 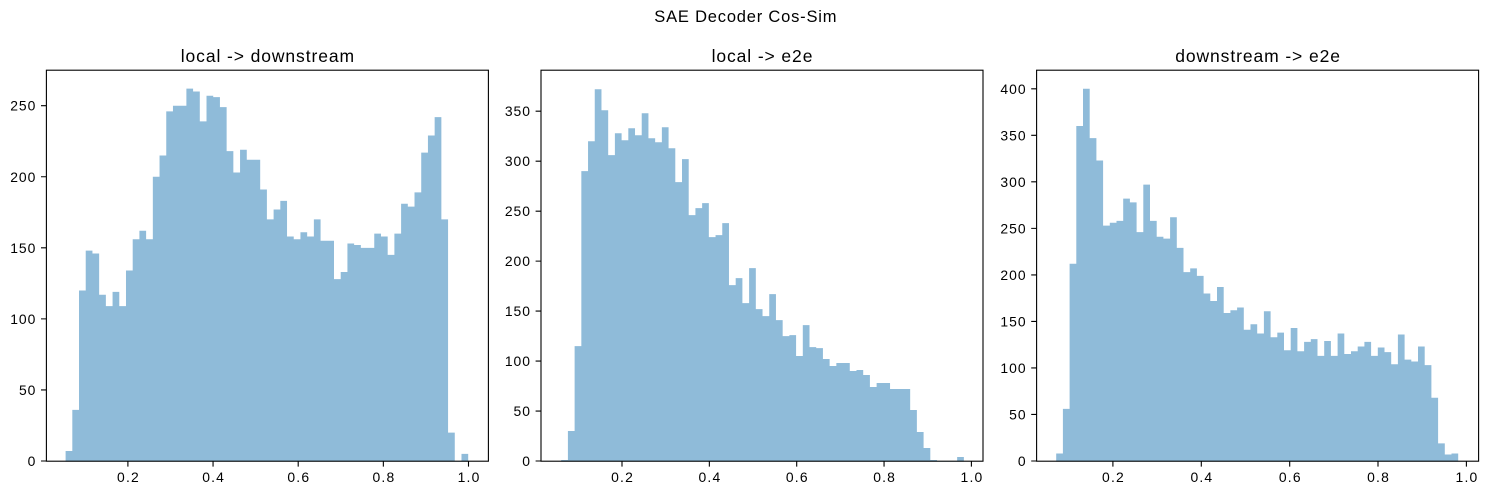 I want to click on svg-text: local -> e2e, so click(x=763, y=56).